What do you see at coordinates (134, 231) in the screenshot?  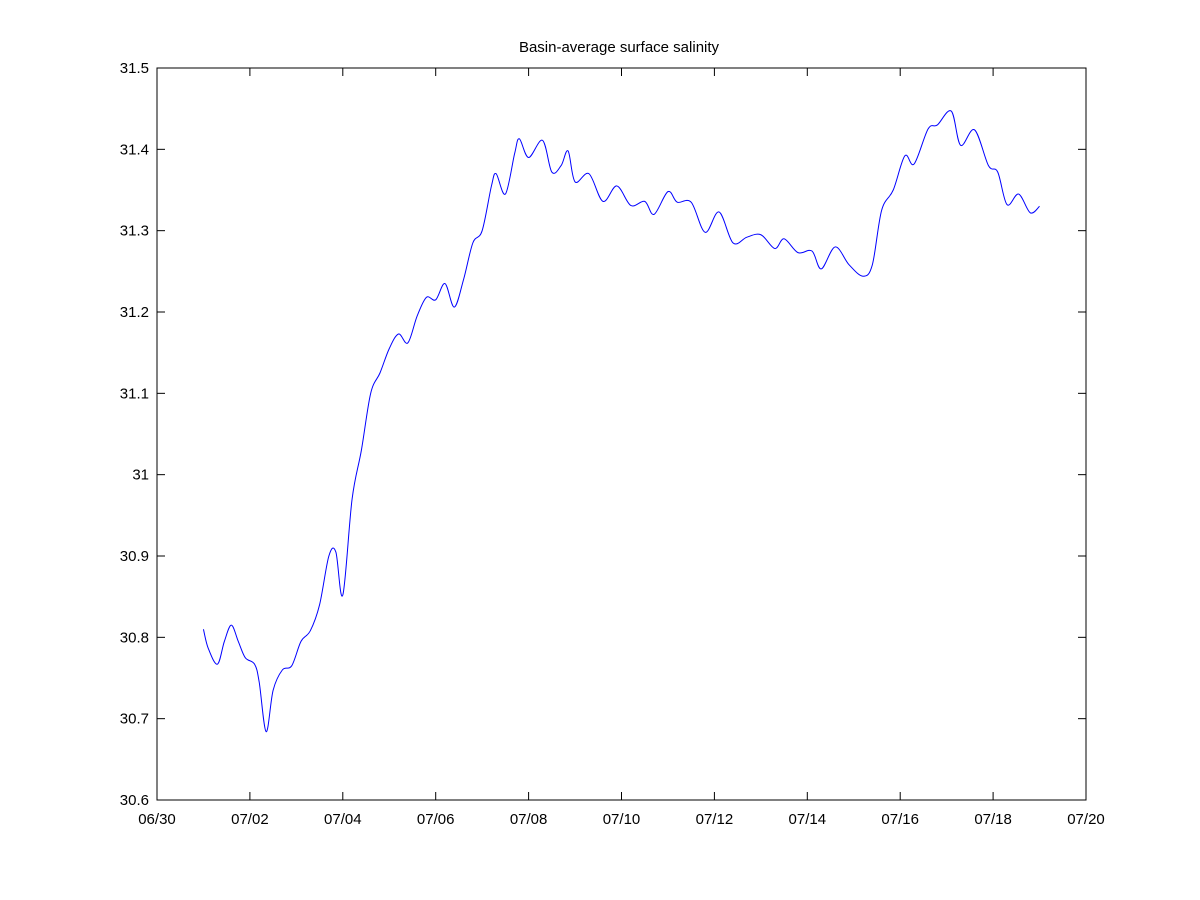 I see `y-tick-label: 31.3` at bounding box center [134, 231].